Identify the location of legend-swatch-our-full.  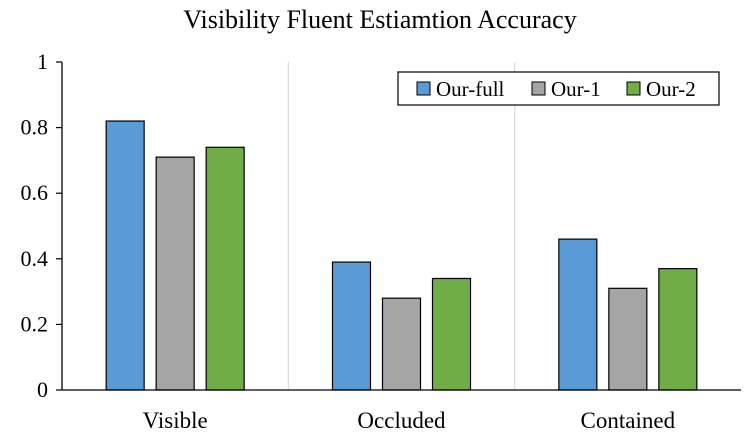
(423, 88).